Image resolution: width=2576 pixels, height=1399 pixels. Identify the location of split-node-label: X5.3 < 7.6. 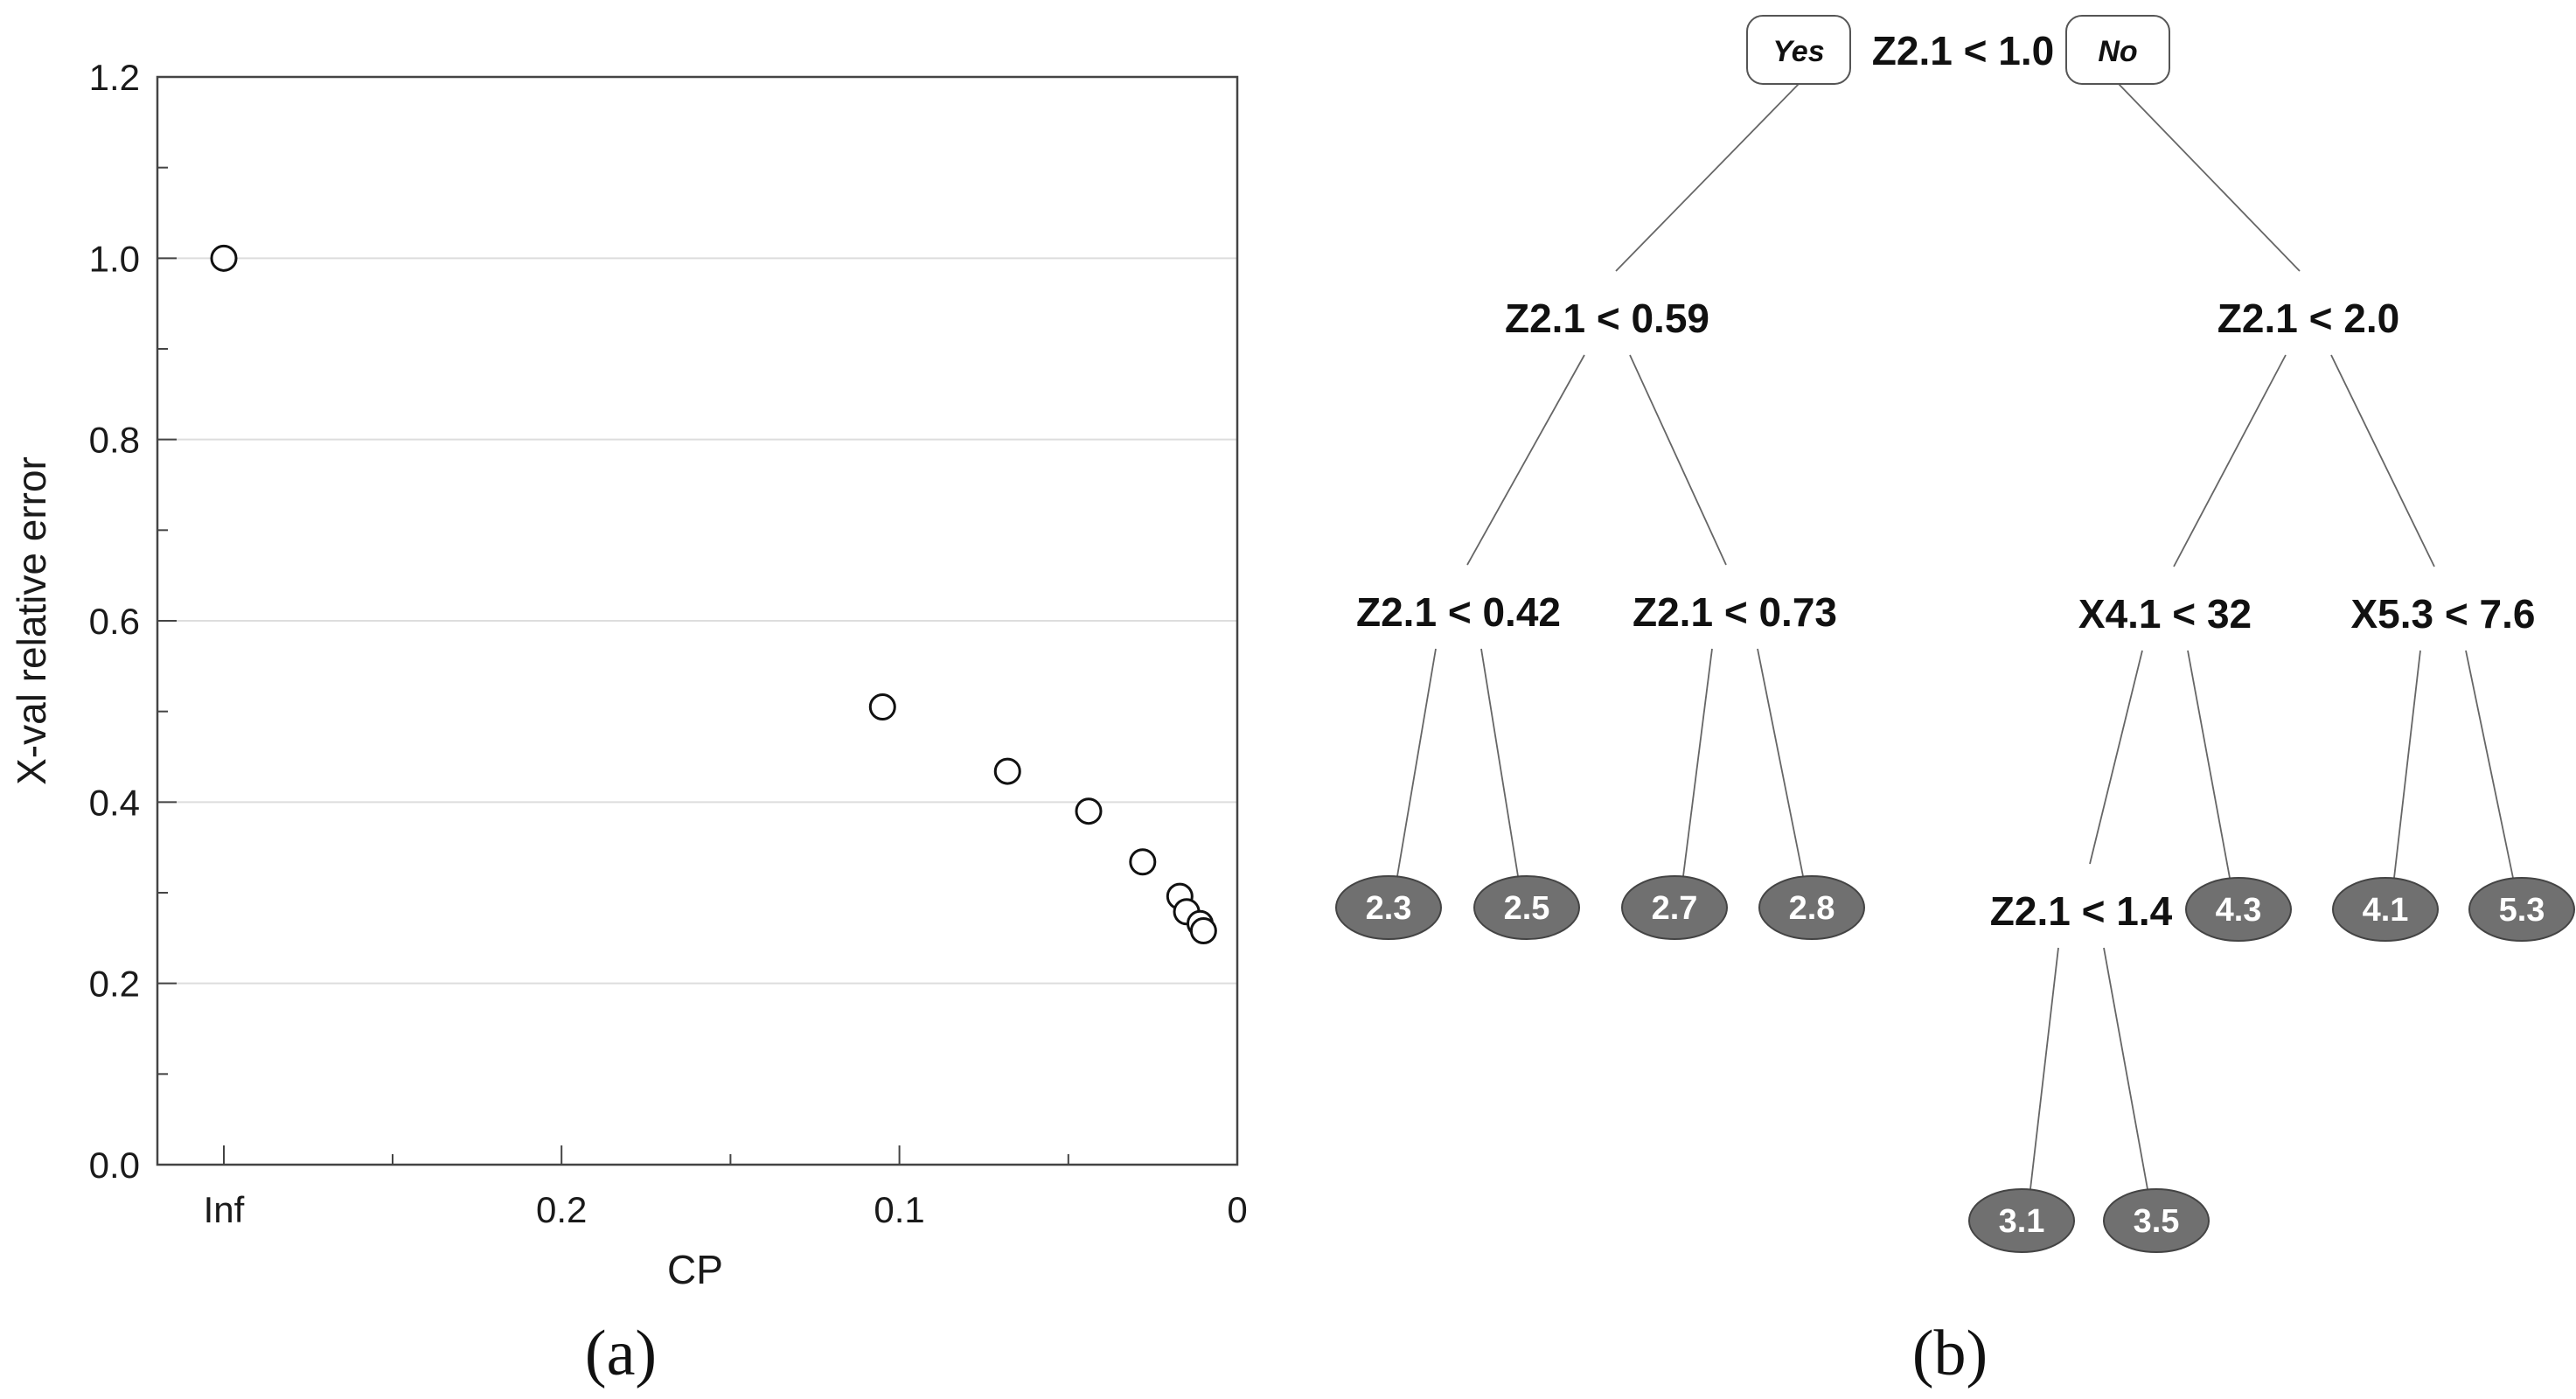
(2443, 614).